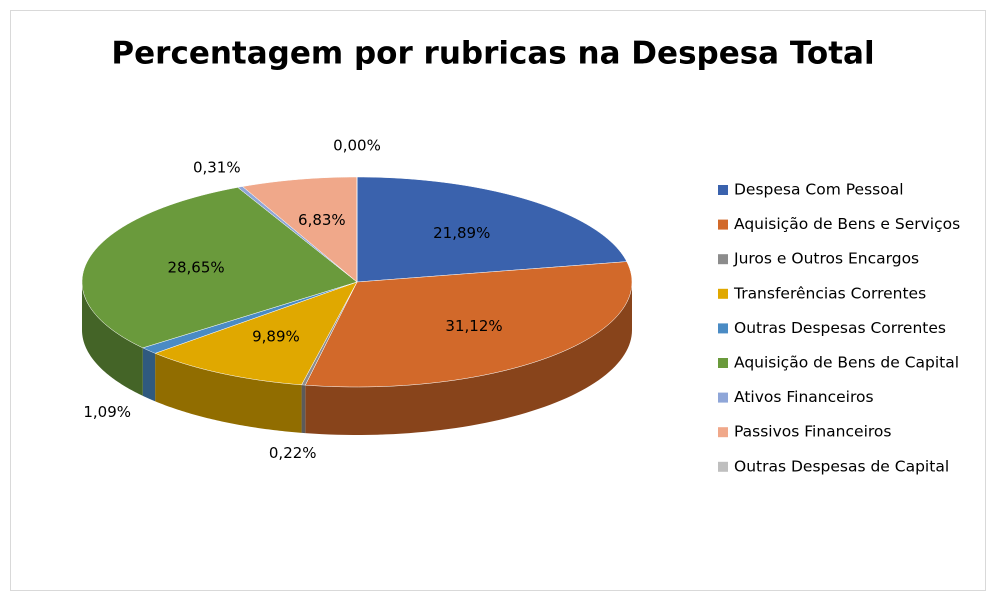 Image resolution: width=986 pixels, height=592 pixels. I want to click on legend-label: Transferências Correntes, so click(829, 293).